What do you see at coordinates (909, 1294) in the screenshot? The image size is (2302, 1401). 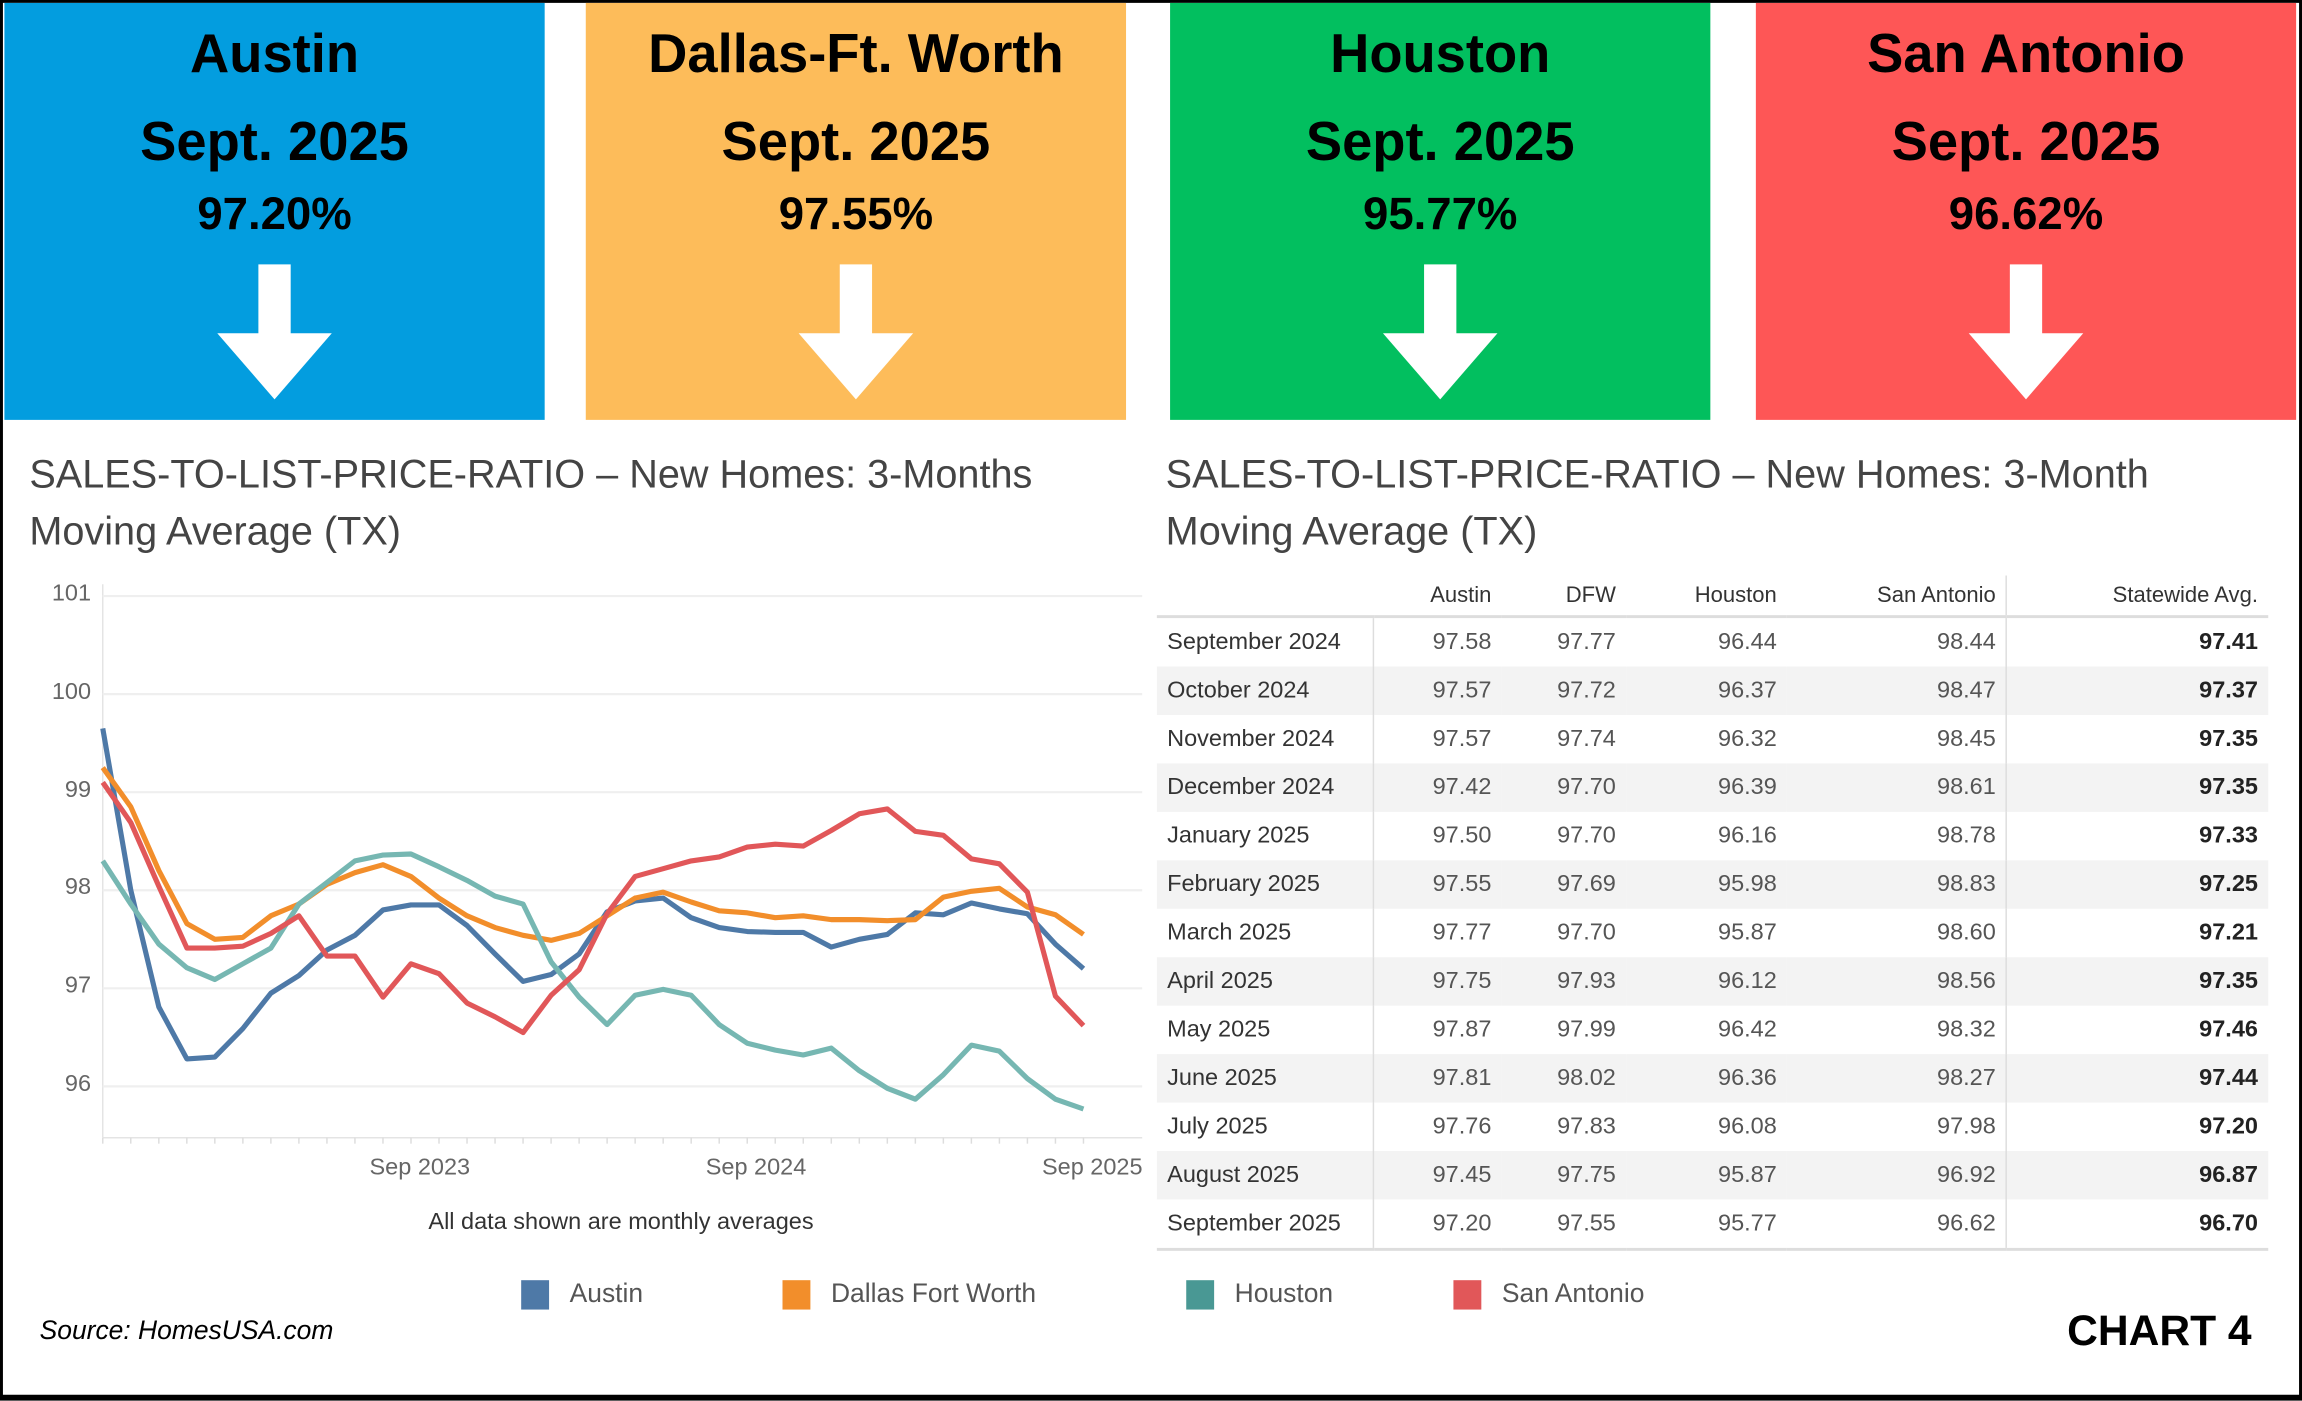 I see `legend-item: Dallas Fort Worth` at bounding box center [909, 1294].